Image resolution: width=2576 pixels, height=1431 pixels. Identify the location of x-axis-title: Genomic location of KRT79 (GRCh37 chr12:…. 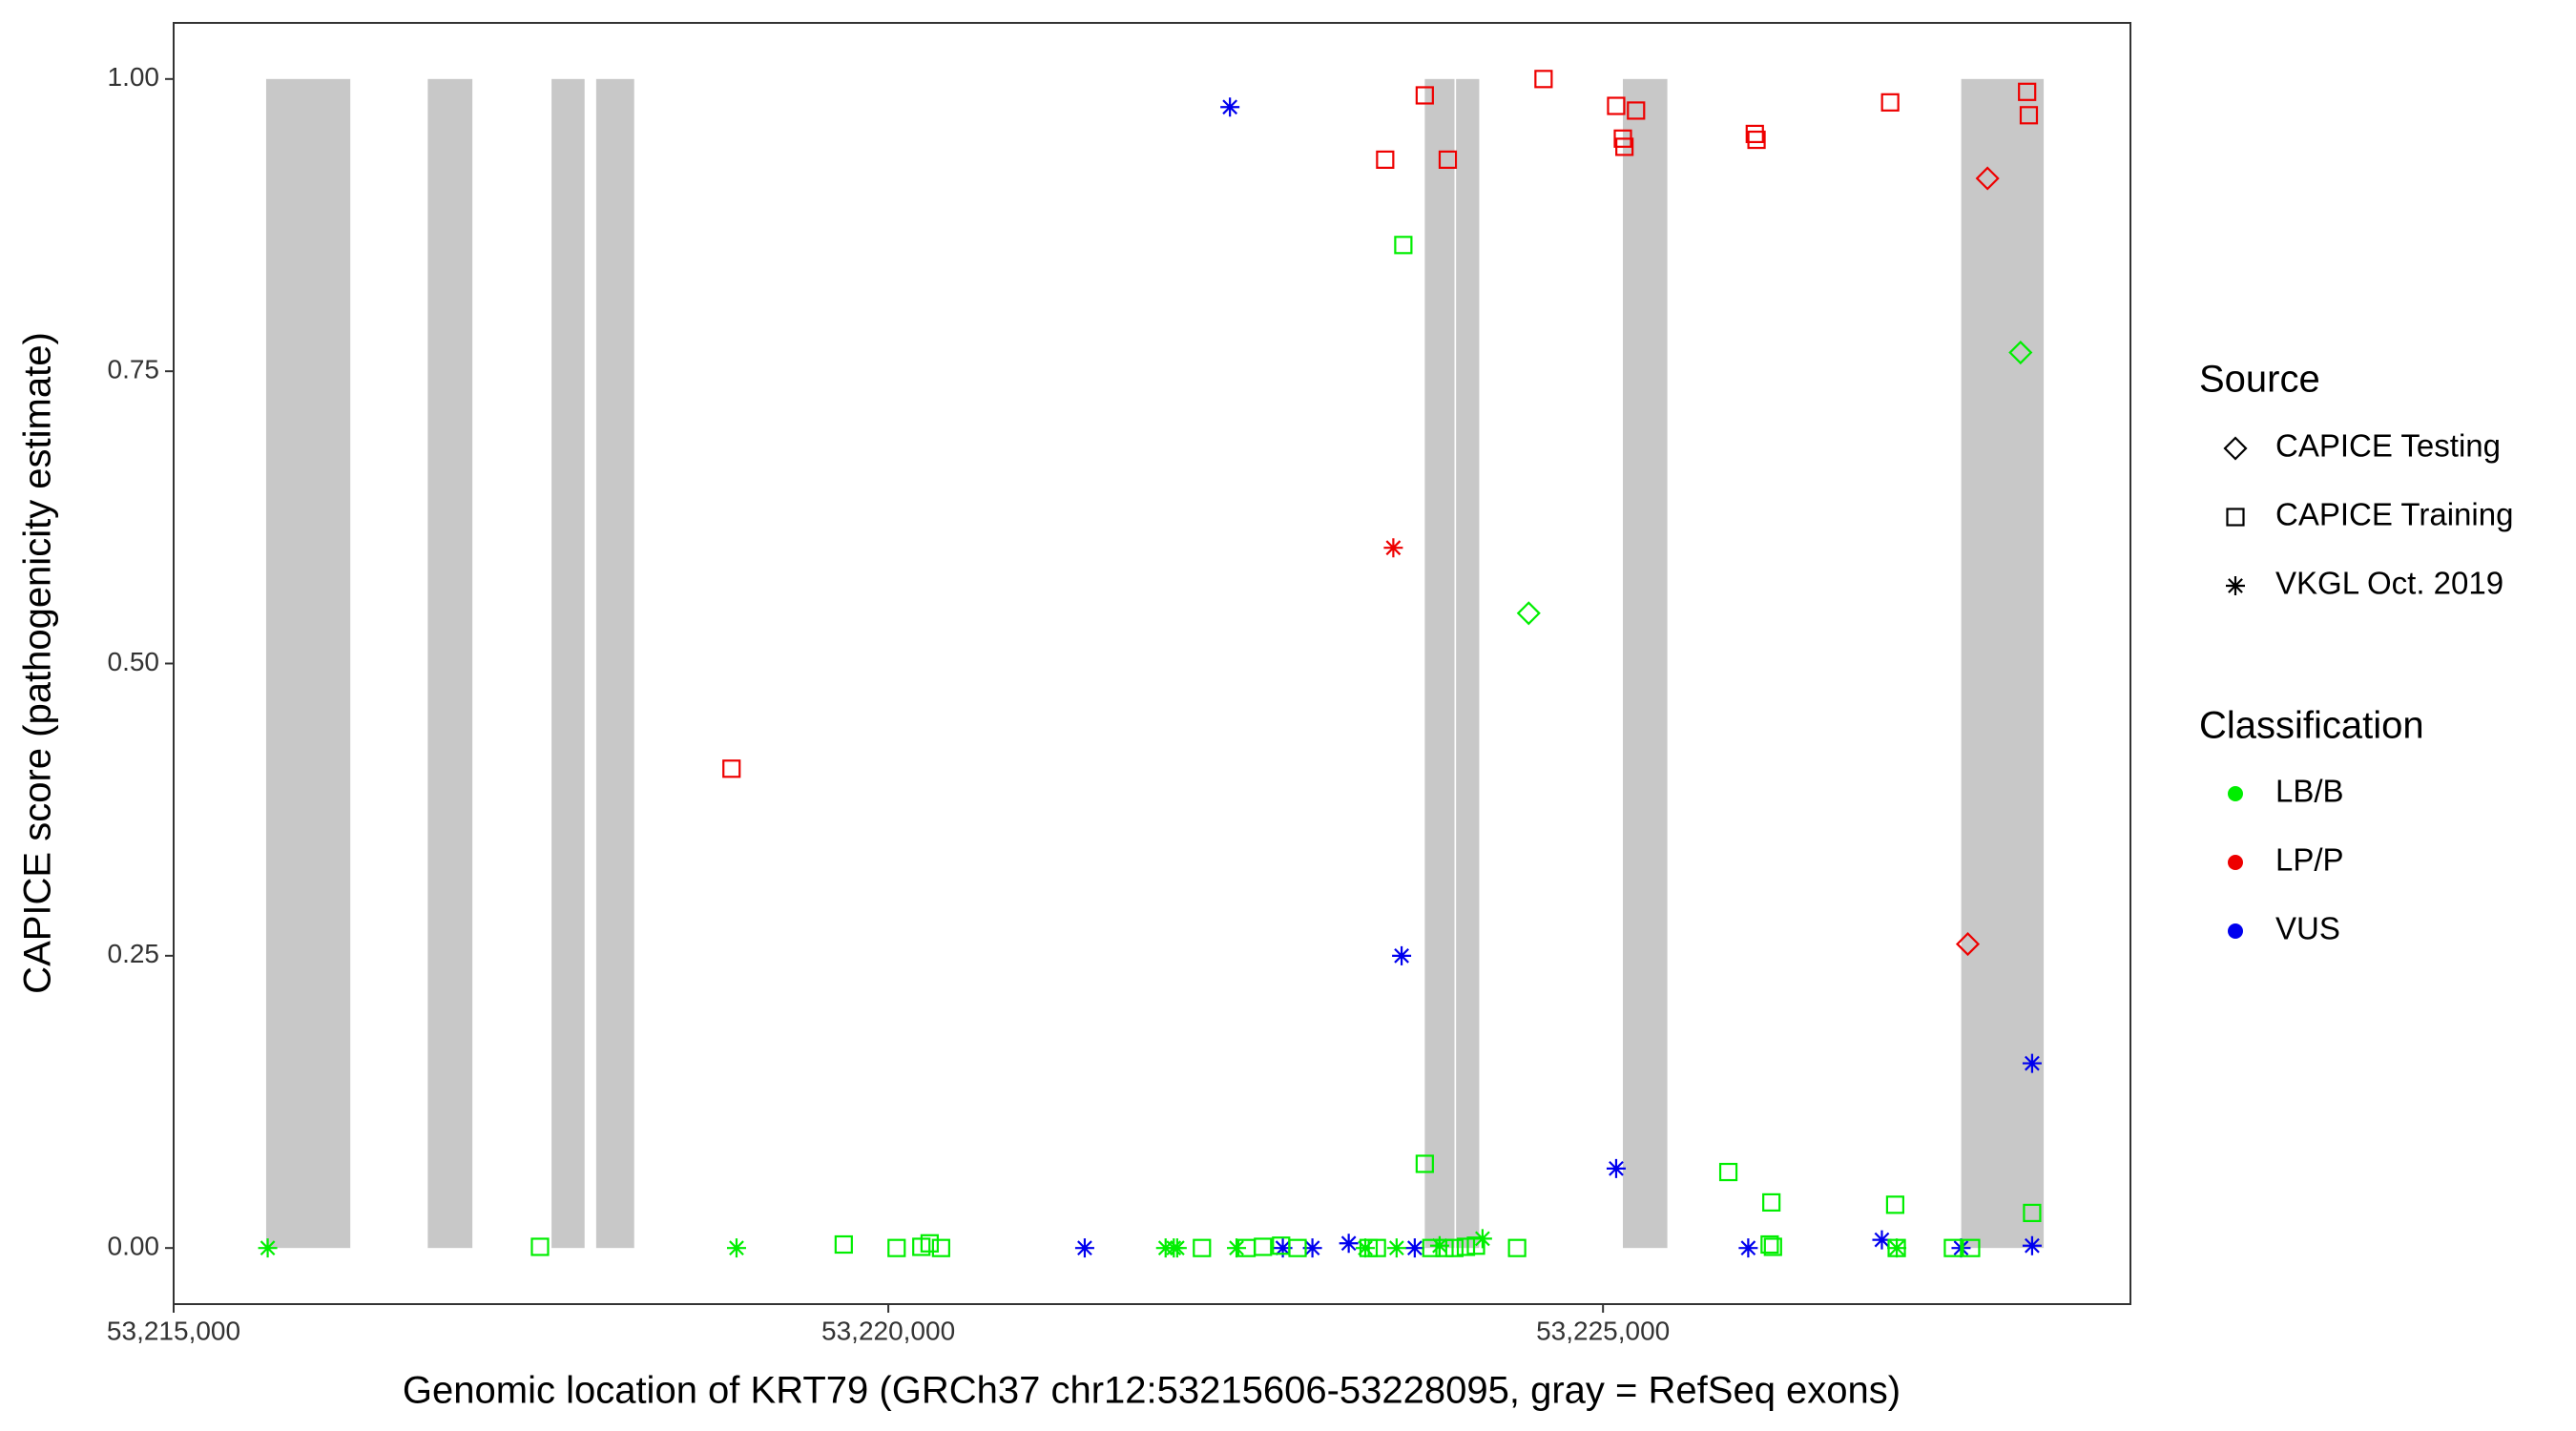
(1152, 1391).